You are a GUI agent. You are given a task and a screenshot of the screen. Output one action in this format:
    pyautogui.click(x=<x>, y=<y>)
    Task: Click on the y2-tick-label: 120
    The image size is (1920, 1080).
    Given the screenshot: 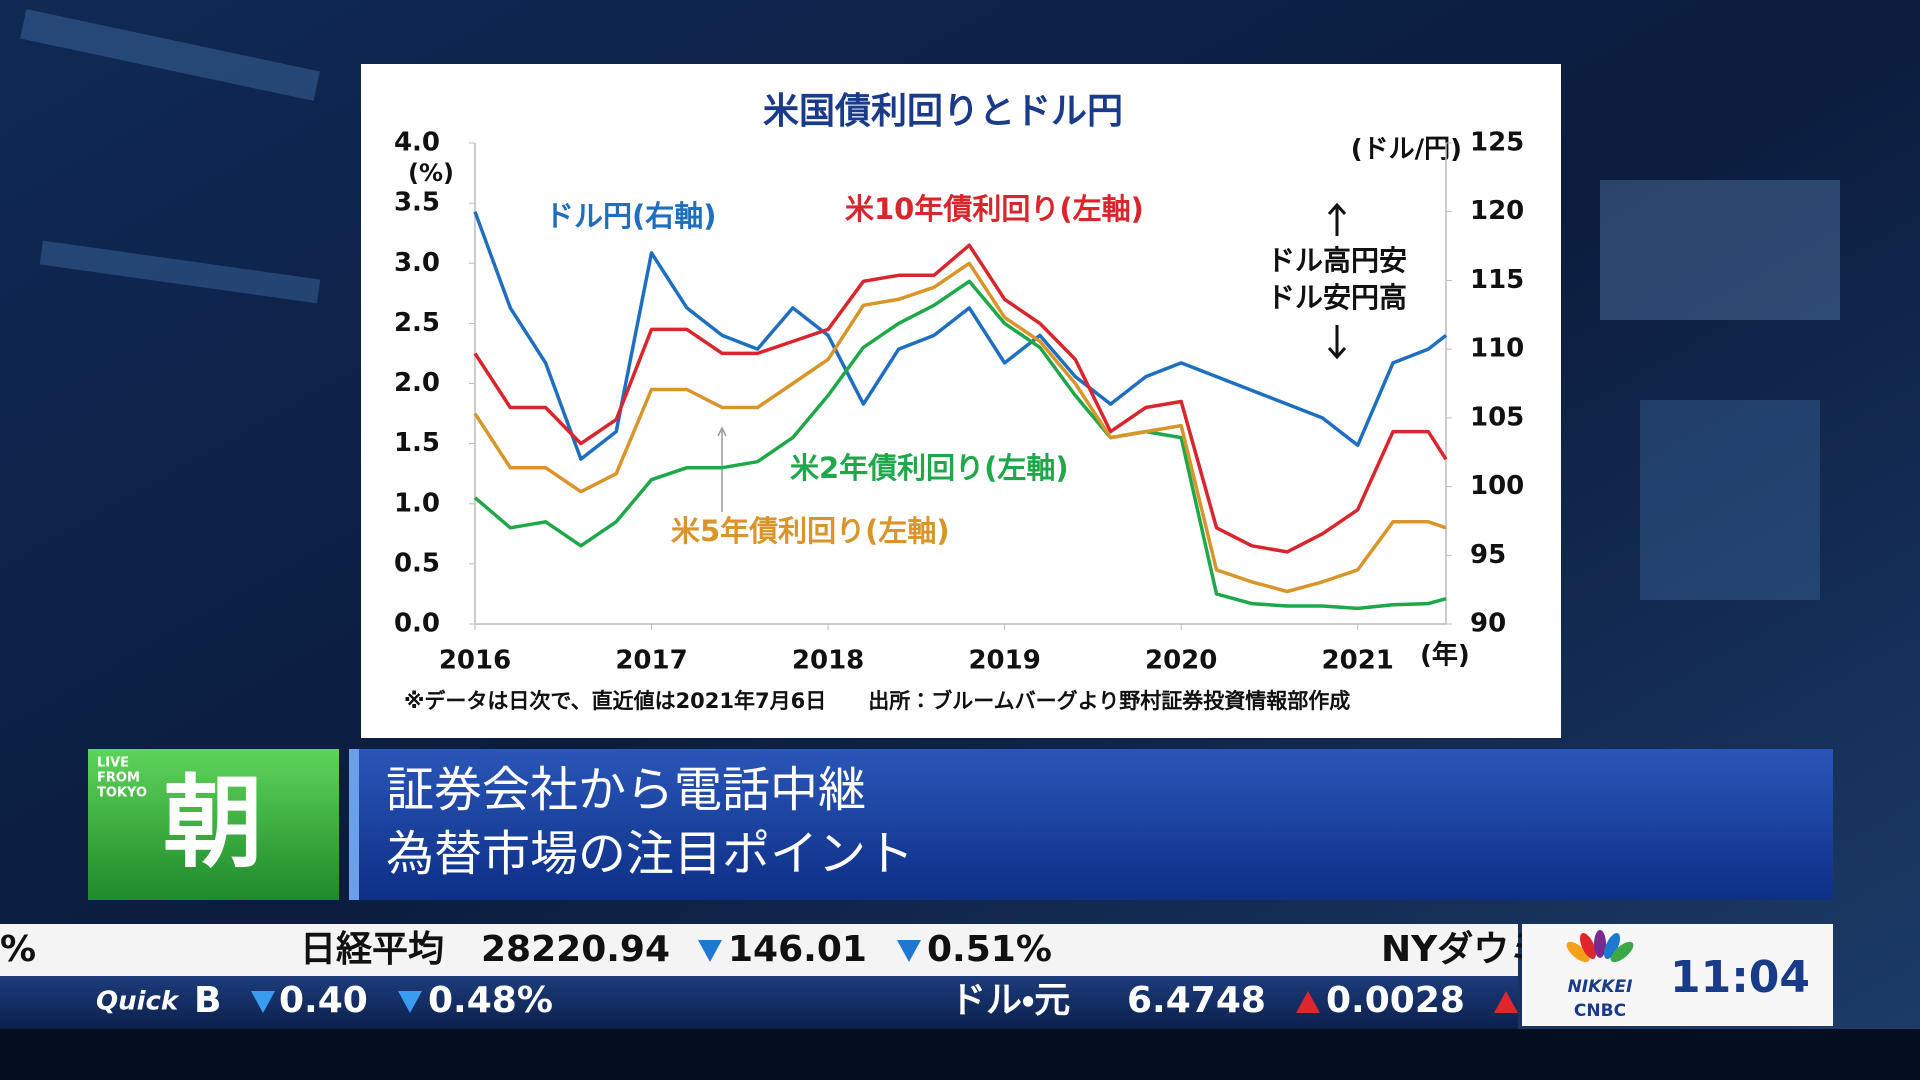 What is the action you would take?
    pyautogui.click(x=1497, y=211)
    